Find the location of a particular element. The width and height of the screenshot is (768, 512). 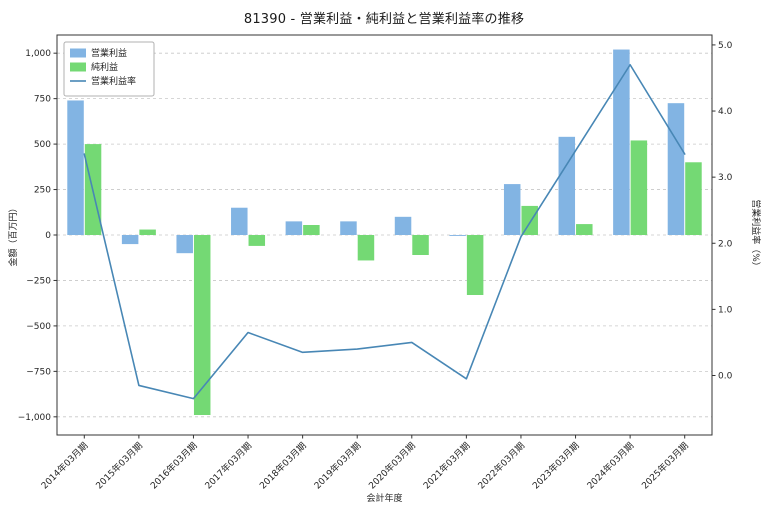

x-tick-label: 2019年03月期 is located at coordinates (337, 466).